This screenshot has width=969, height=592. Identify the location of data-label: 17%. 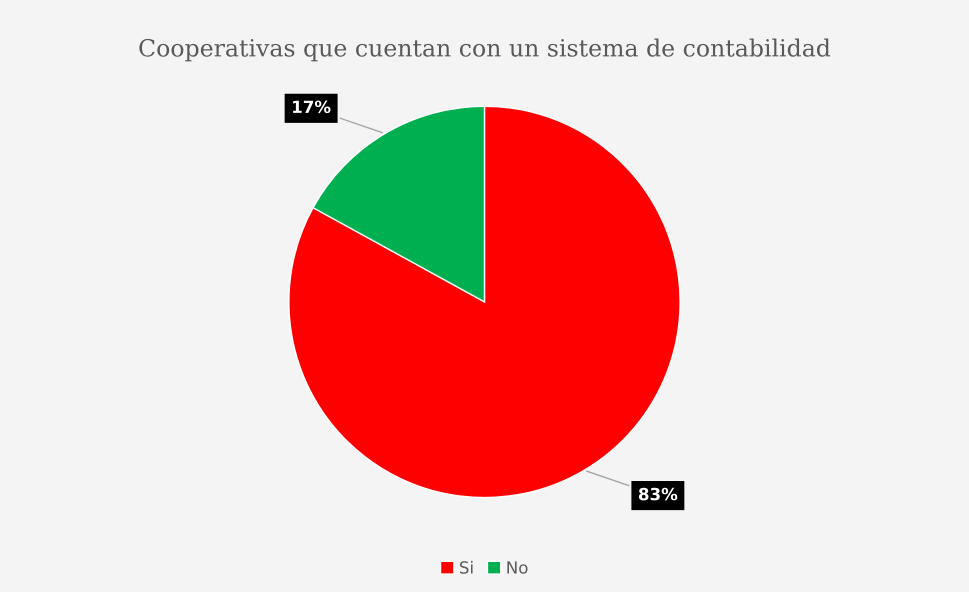
(312, 107).